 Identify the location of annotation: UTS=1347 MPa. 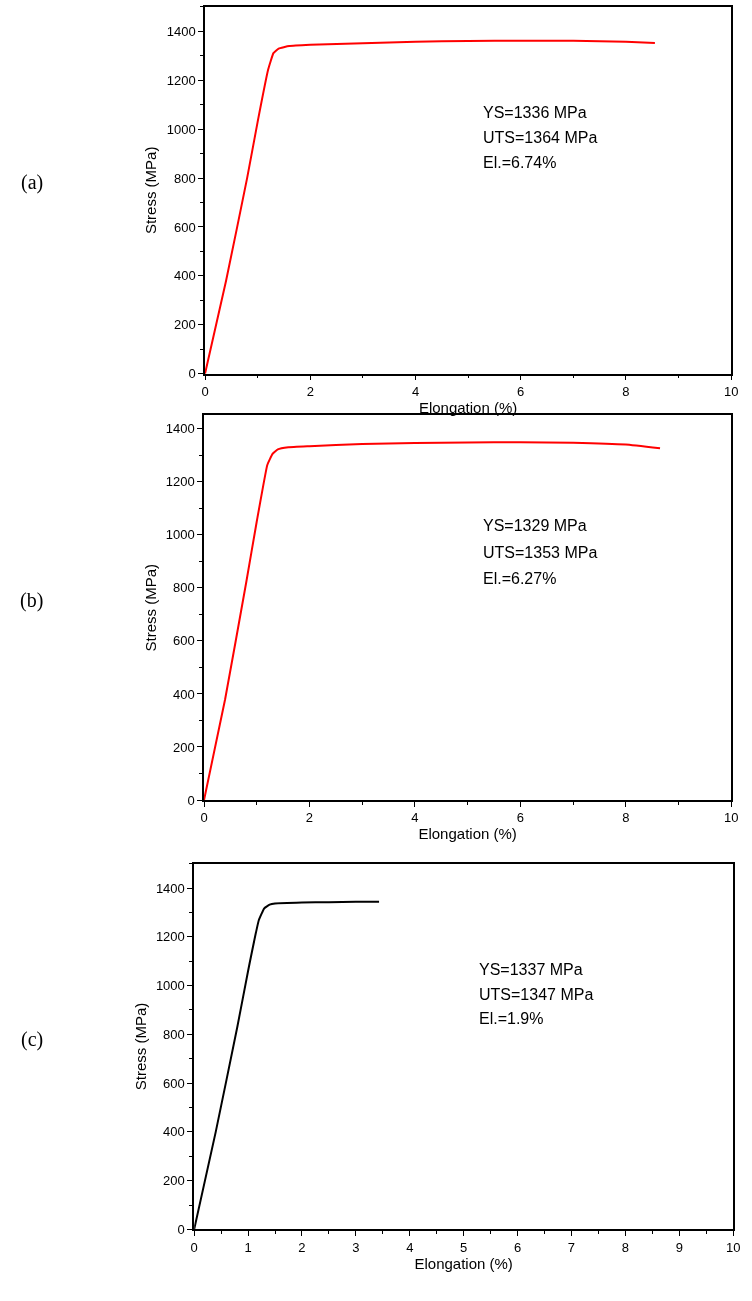
(536, 994).